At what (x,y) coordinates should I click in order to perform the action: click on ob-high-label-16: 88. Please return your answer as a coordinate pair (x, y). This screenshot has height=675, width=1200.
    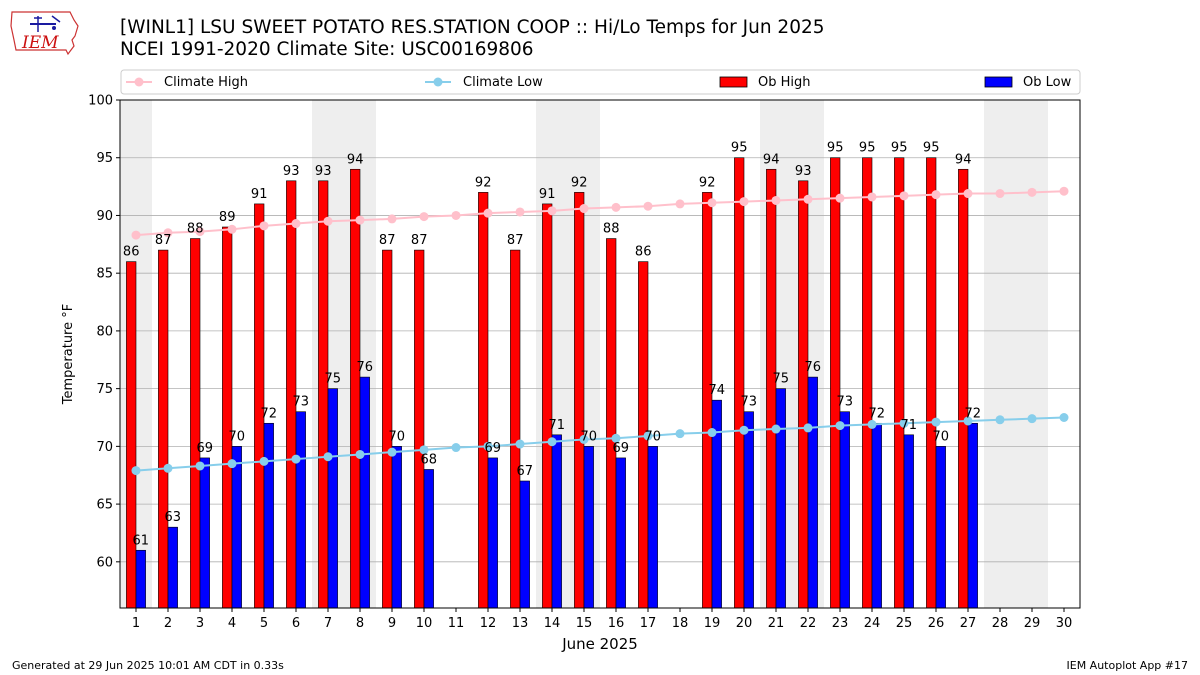
    Looking at the image, I should click on (611, 229).